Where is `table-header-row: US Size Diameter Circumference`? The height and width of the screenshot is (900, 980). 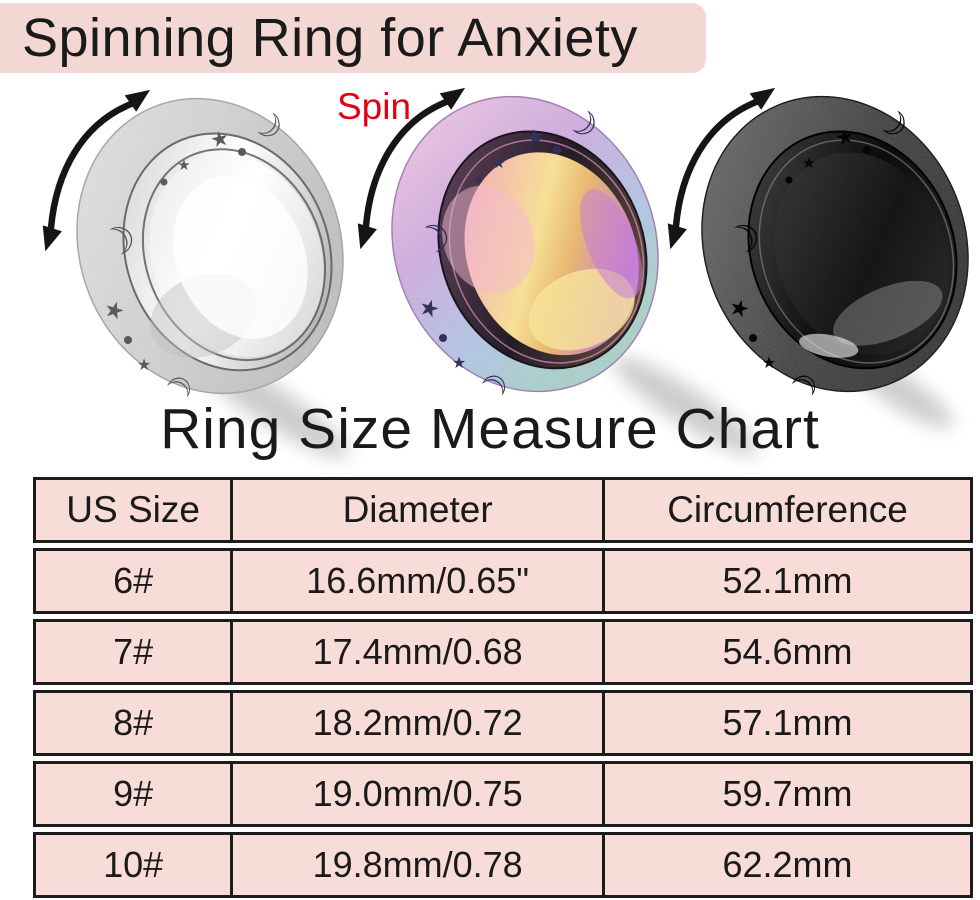 table-header-row: US Size Diameter Circumference is located at coordinates (503, 510).